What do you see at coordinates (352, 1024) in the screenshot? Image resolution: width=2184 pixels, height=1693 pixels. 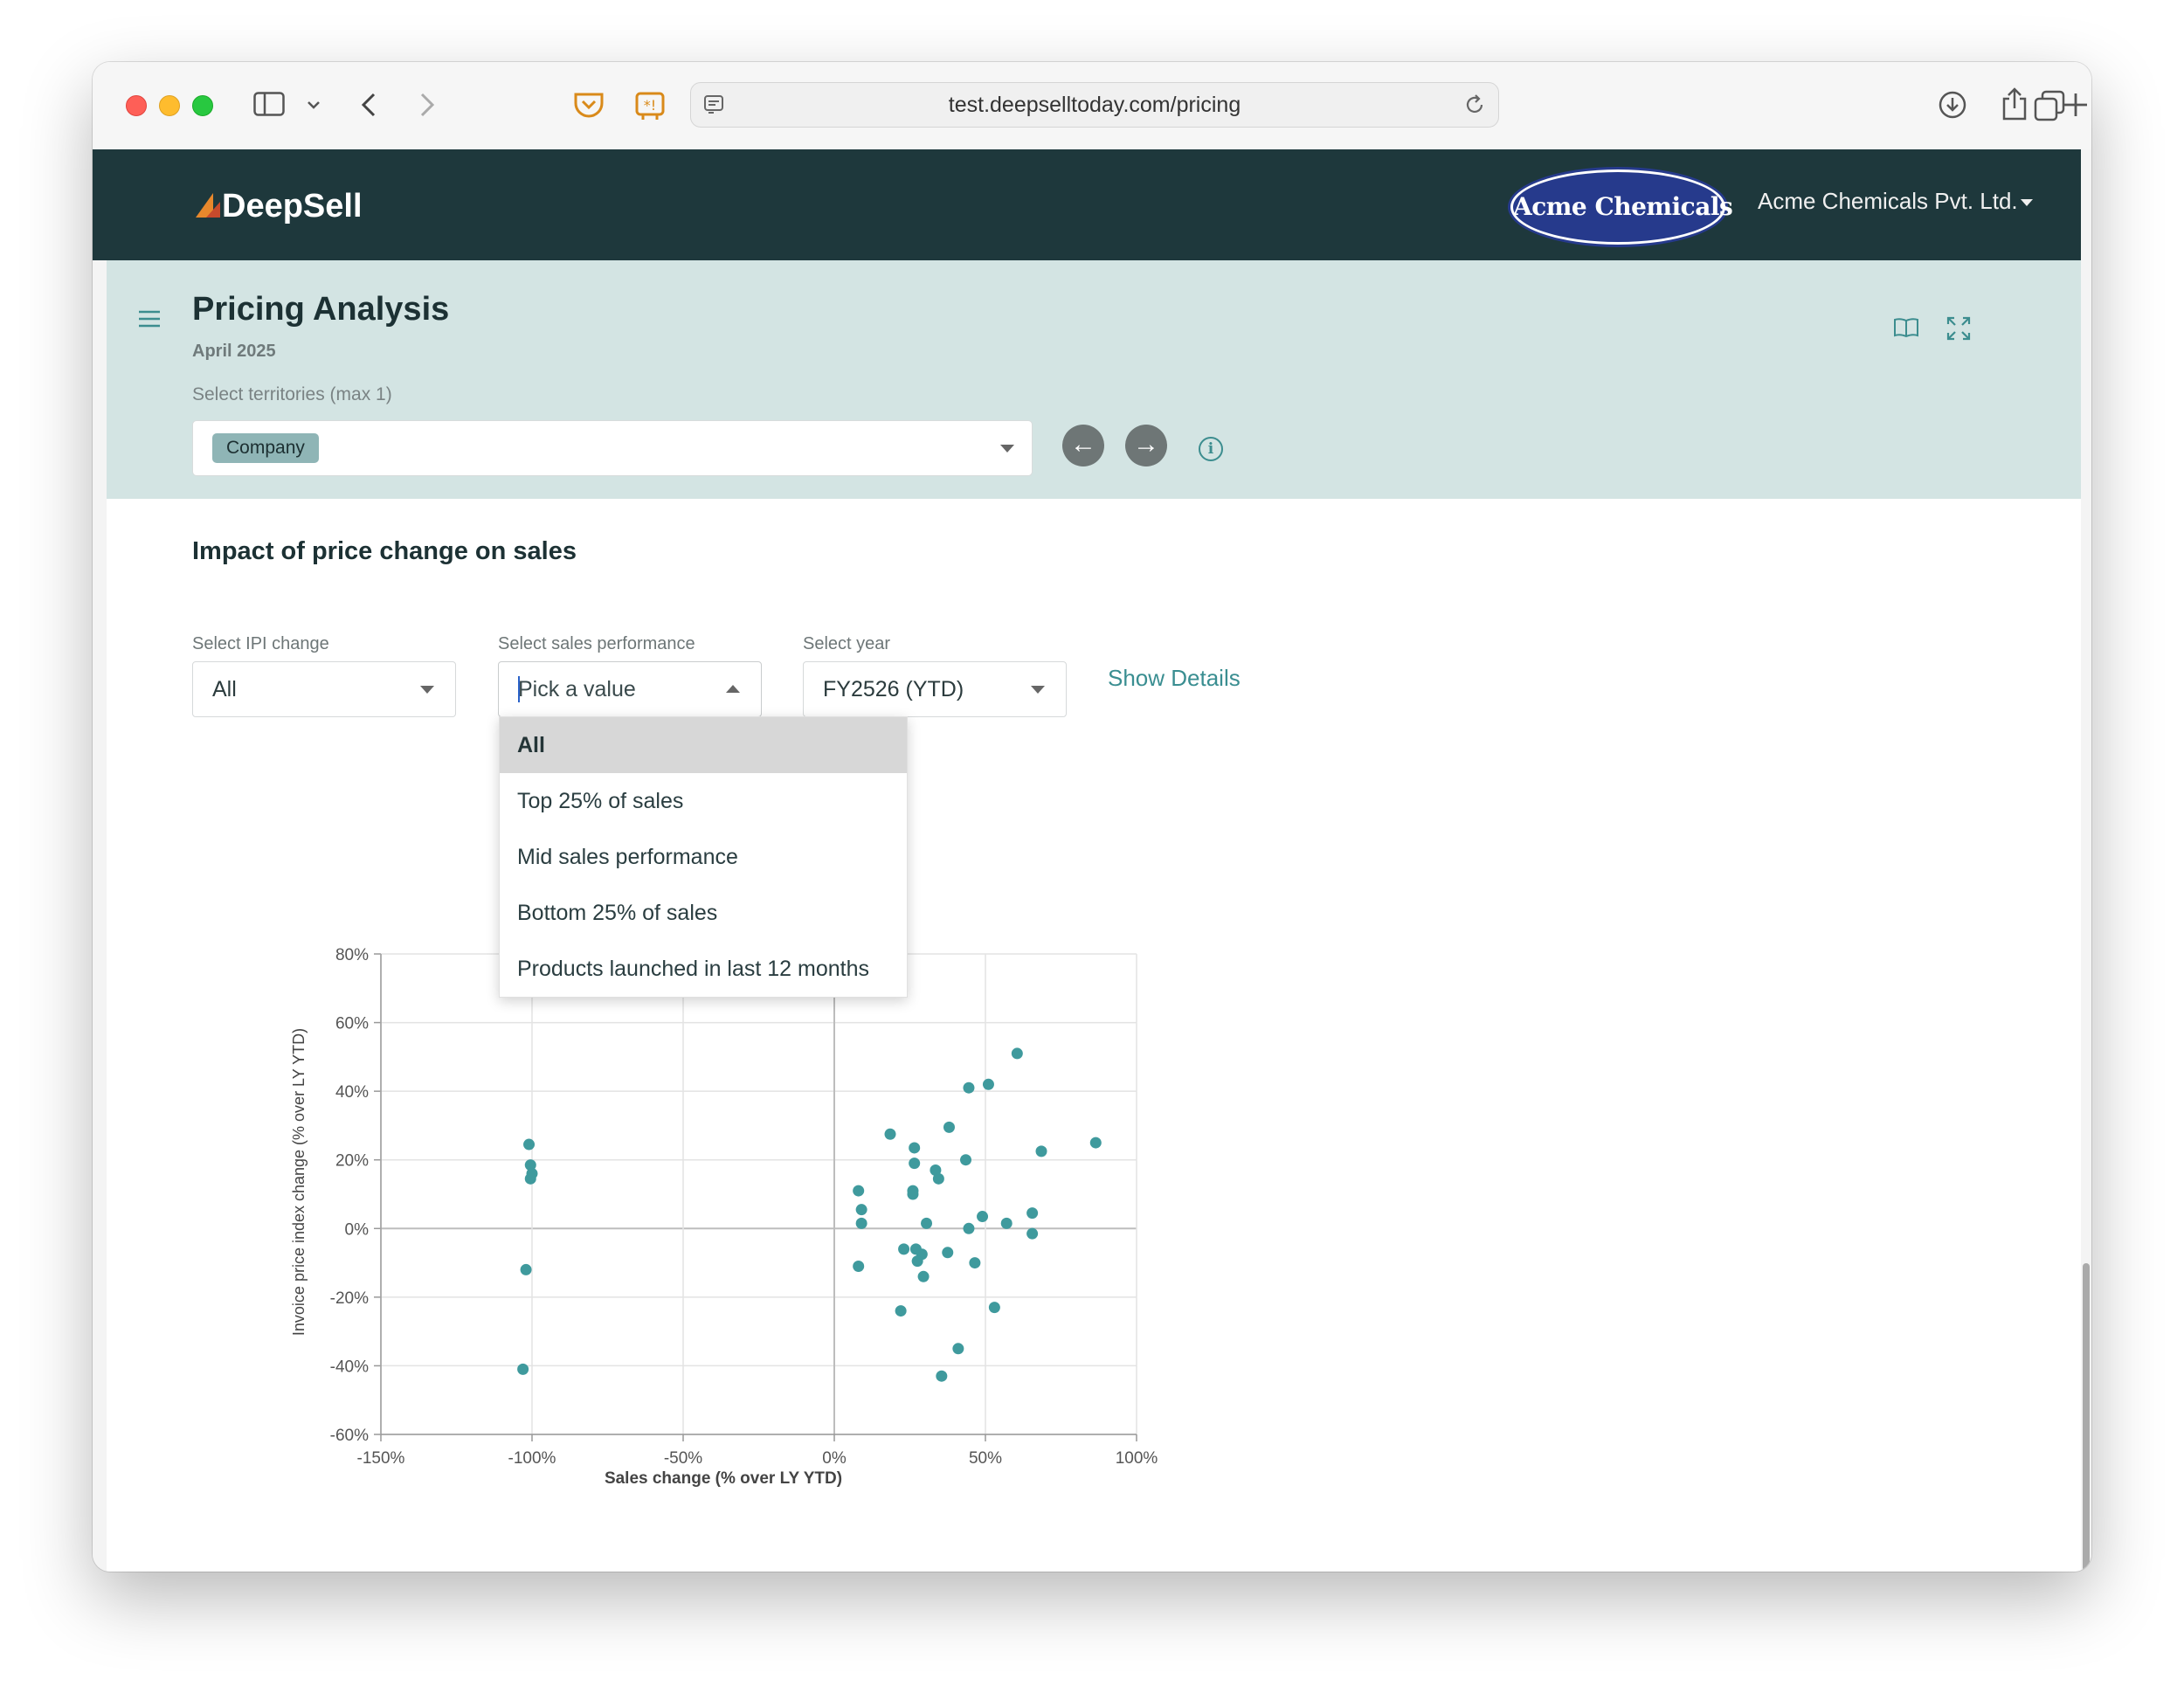 I see `y-tick-label: 60%` at bounding box center [352, 1024].